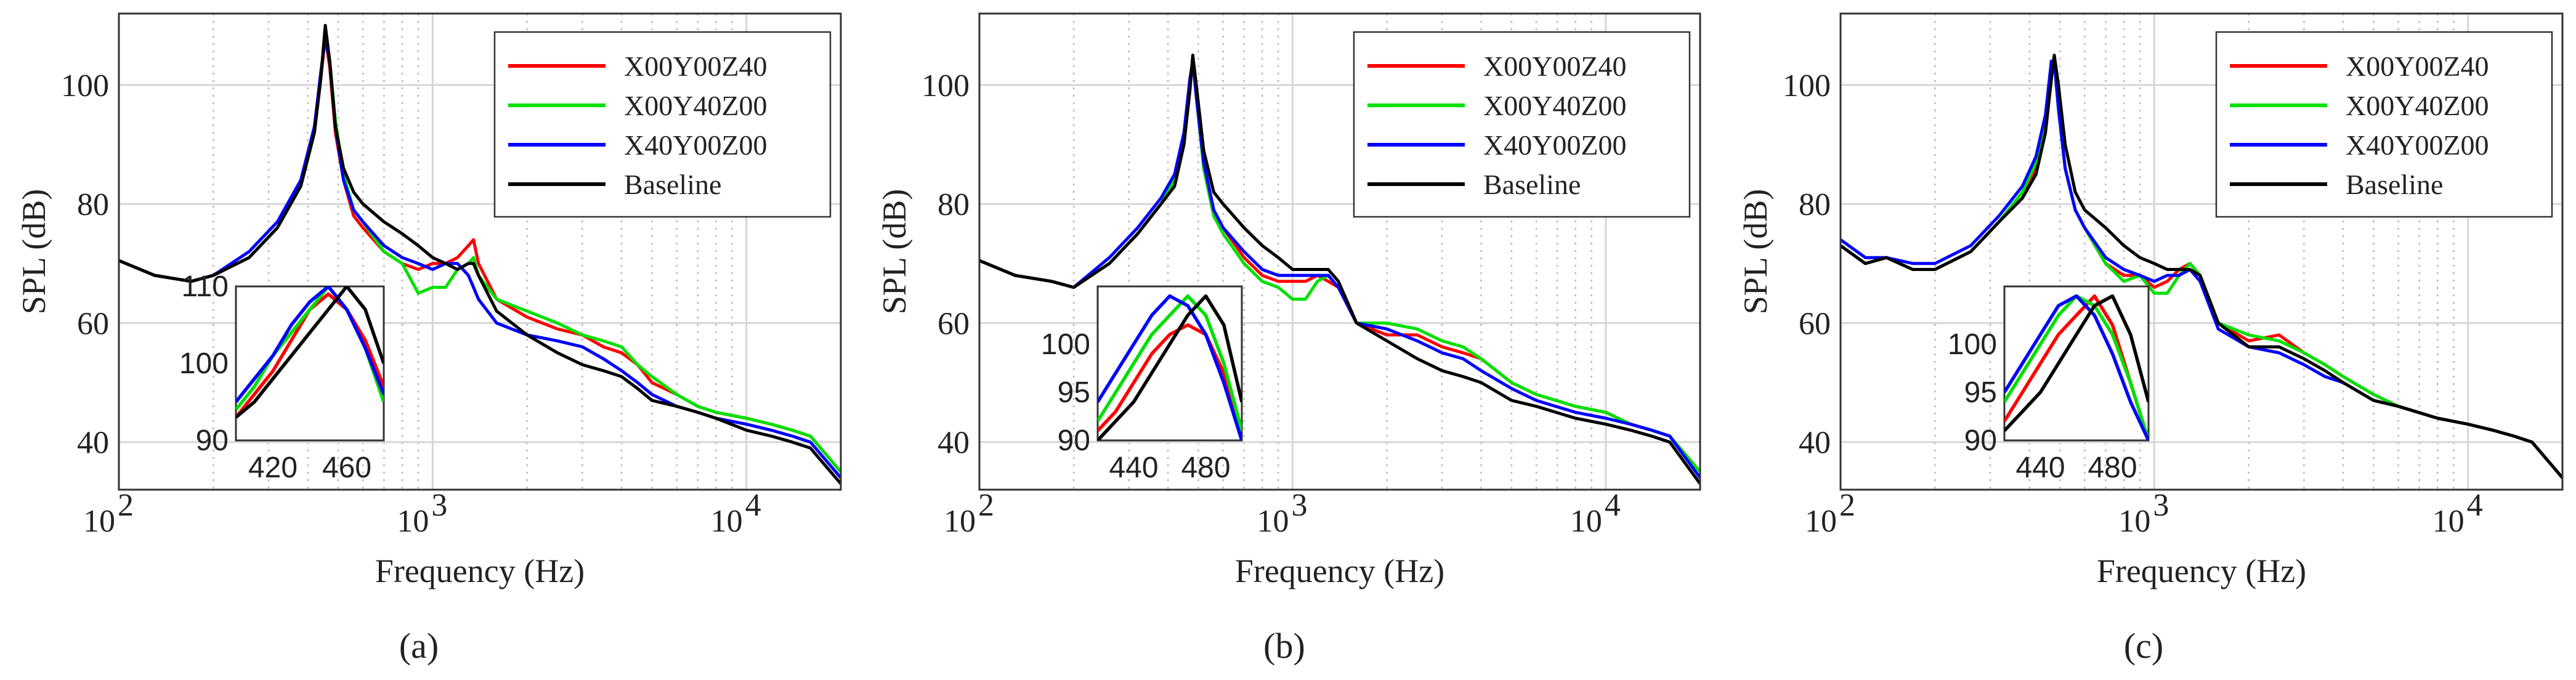 The width and height of the screenshot is (2576, 680). I want to click on inset-frame, so click(2076, 363).